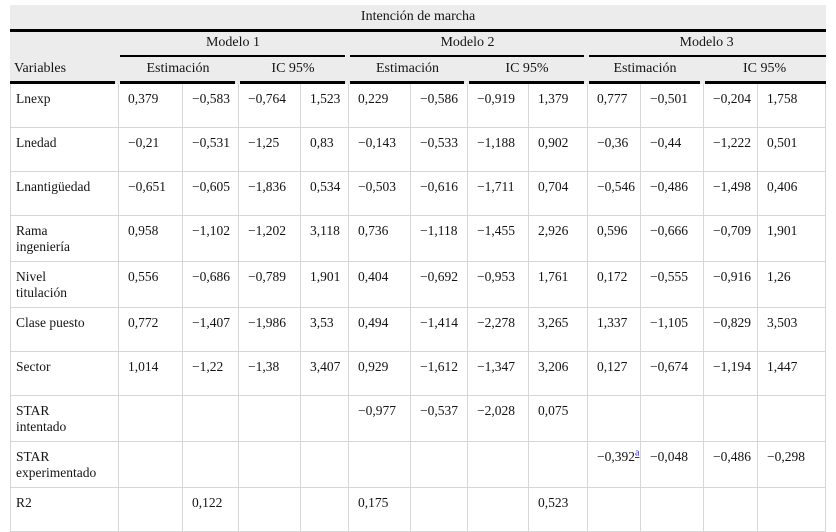 This screenshot has height=532, width=836. What do you see at coordinates (671, 373) in the screenshot?
I see `value-cell: −0,674` at bounding box center [671, 373].